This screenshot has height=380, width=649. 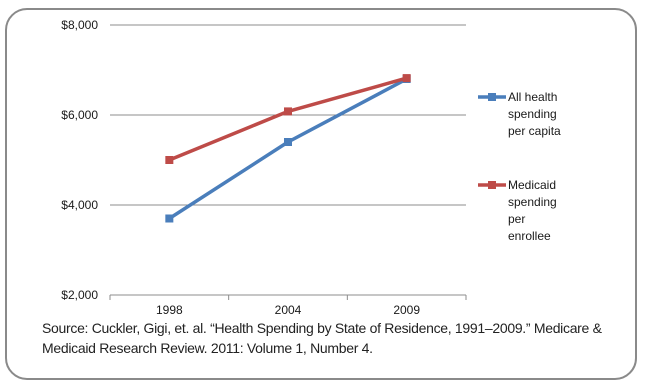 I want to click on y-tick-label: $2,000, so click(x=79, y=295).